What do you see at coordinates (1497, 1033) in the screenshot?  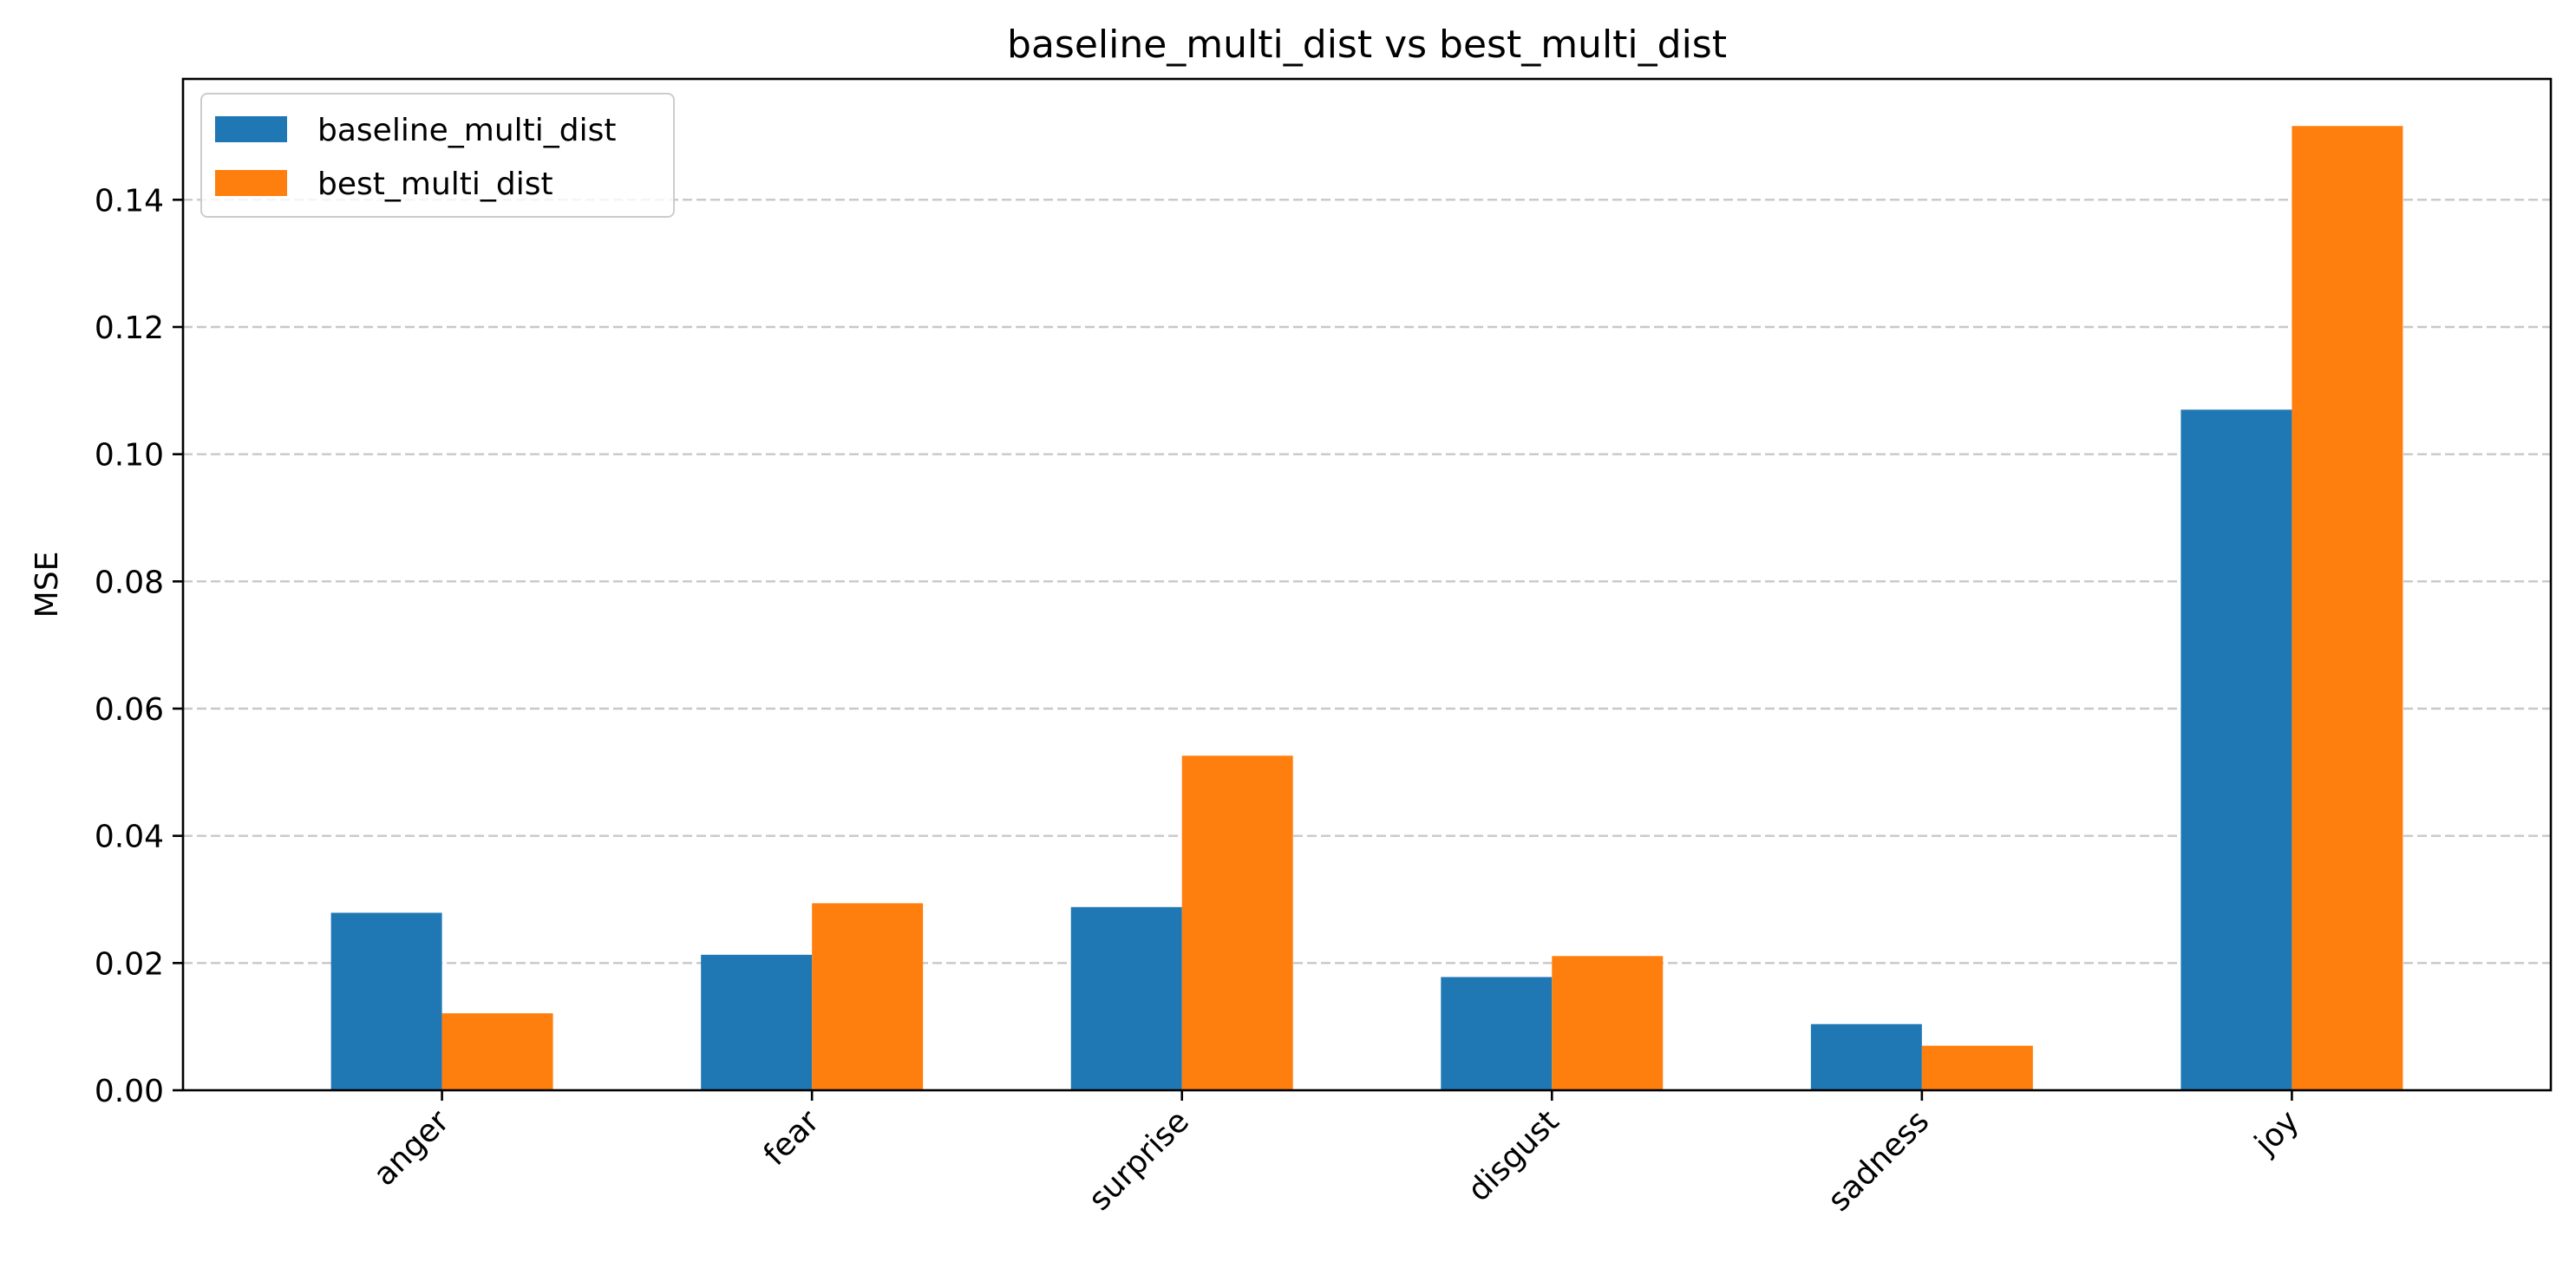 I see `bar-baseline-disgust` at bounding box center [1497, 1033].